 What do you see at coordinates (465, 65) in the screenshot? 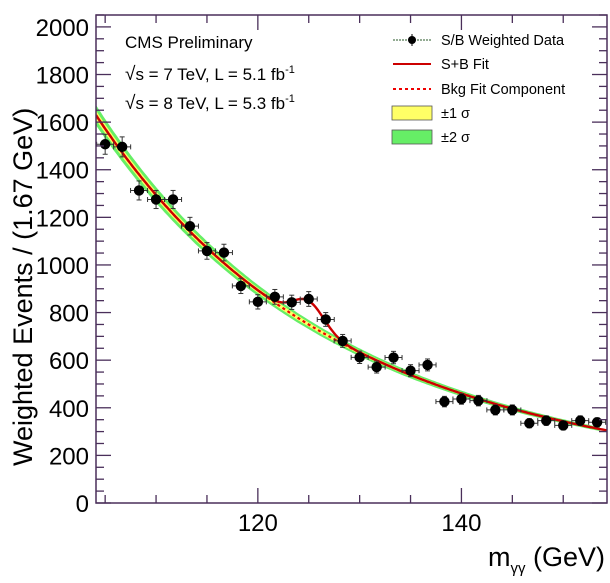
I see `svg-text: S+B Fit` at bounding box center [465, 65].